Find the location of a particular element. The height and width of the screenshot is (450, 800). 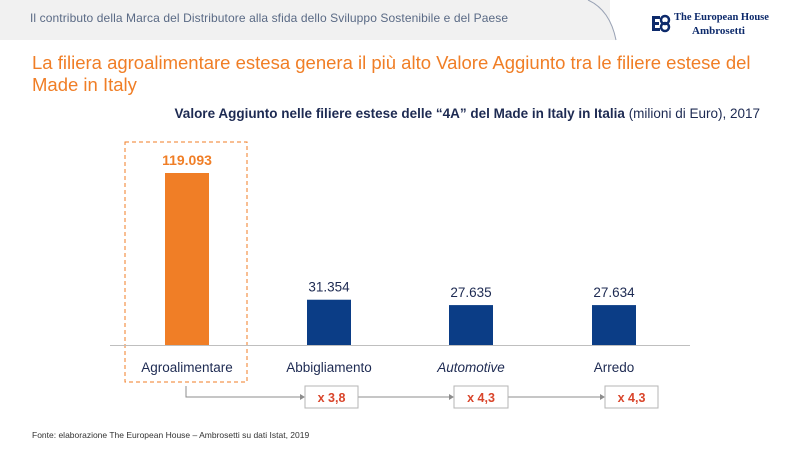

logo-line-1: The European House is located at coordinates (721, 17).